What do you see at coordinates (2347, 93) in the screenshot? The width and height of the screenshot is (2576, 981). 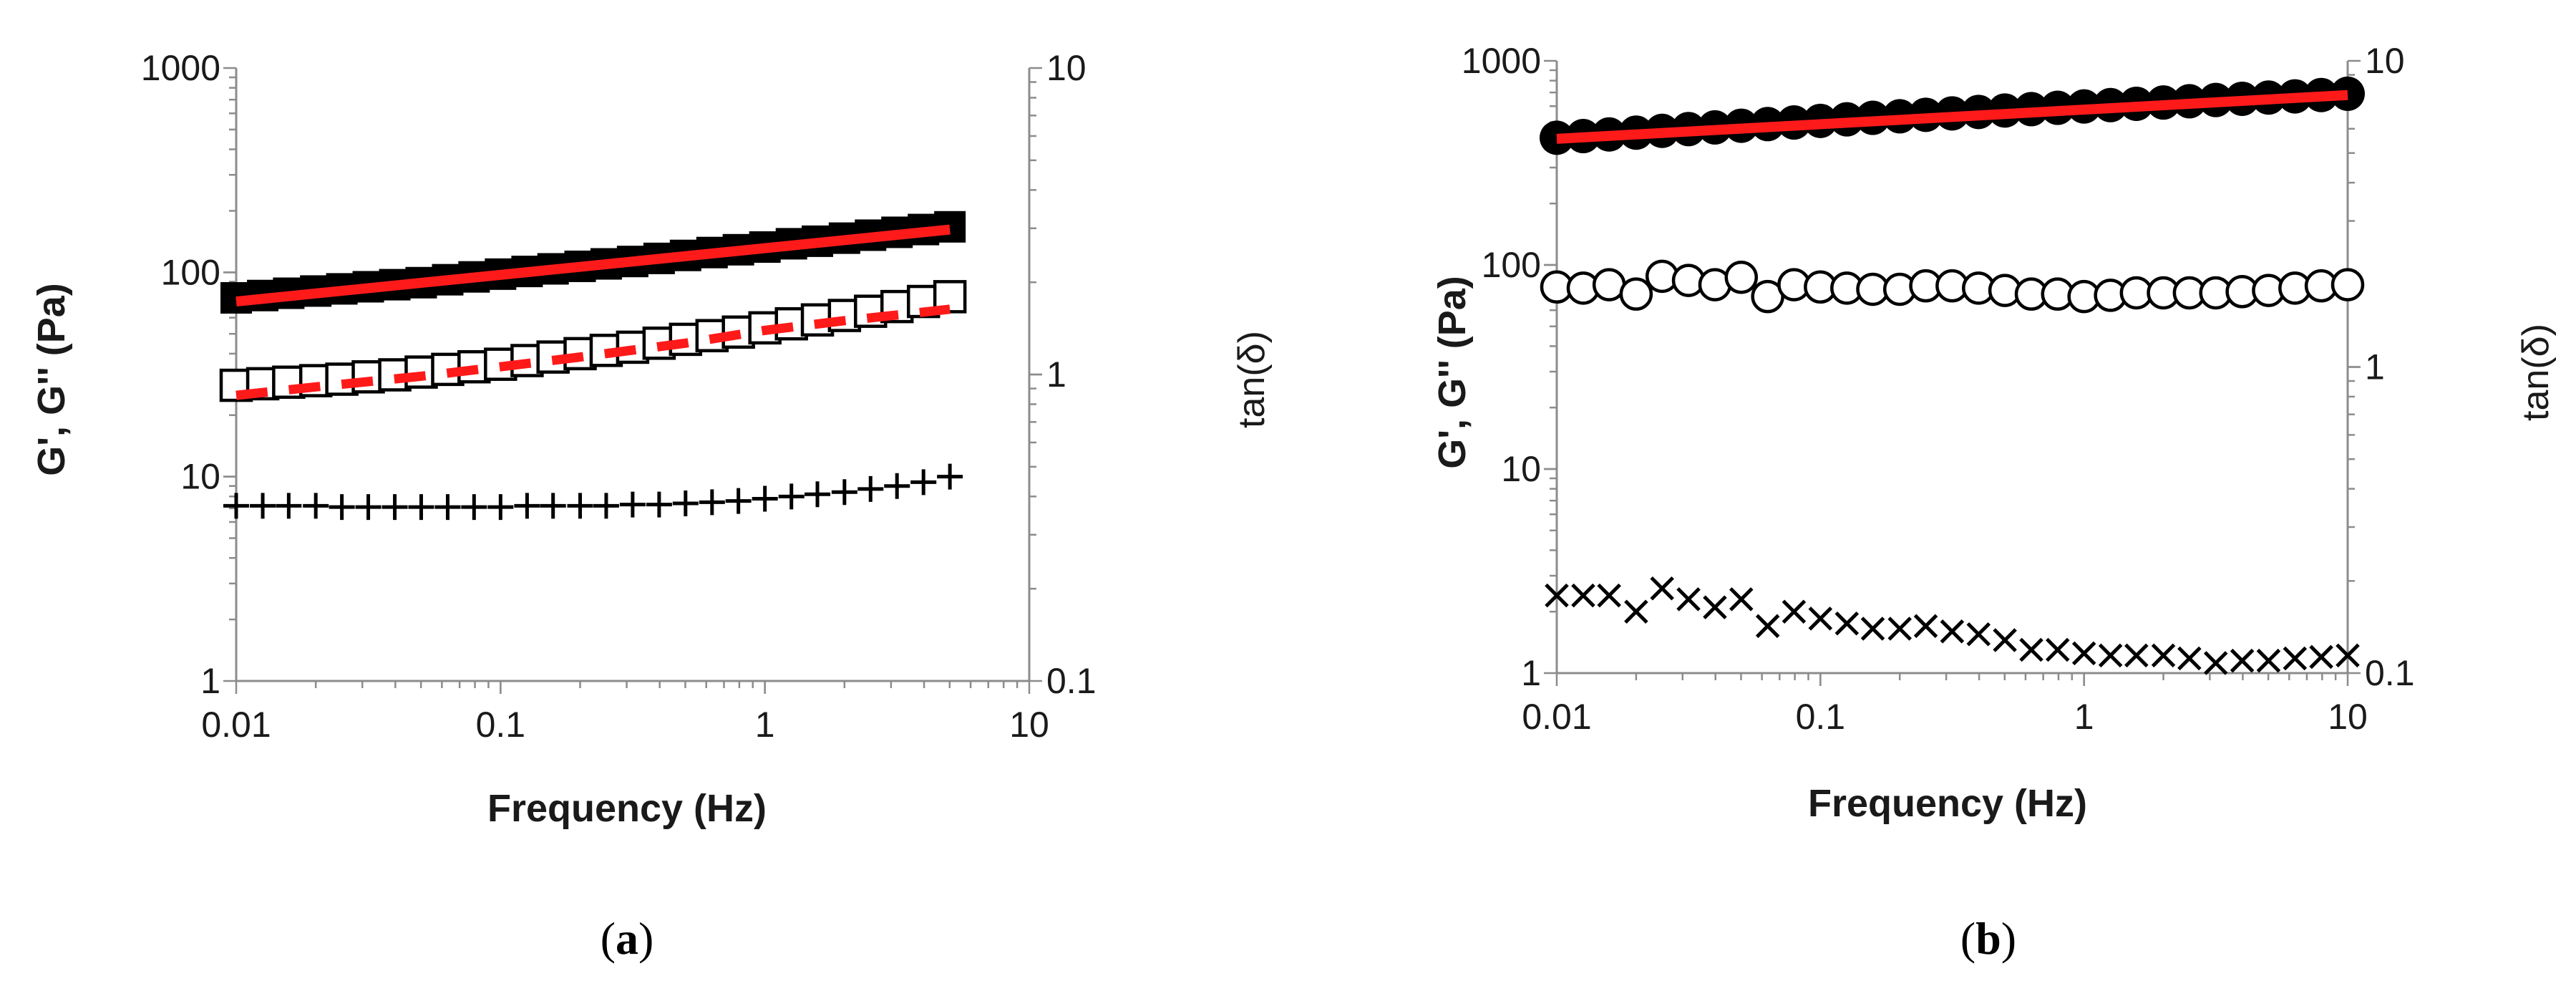 I see `marker-filled-circle` at bounding box center [2347, 93].